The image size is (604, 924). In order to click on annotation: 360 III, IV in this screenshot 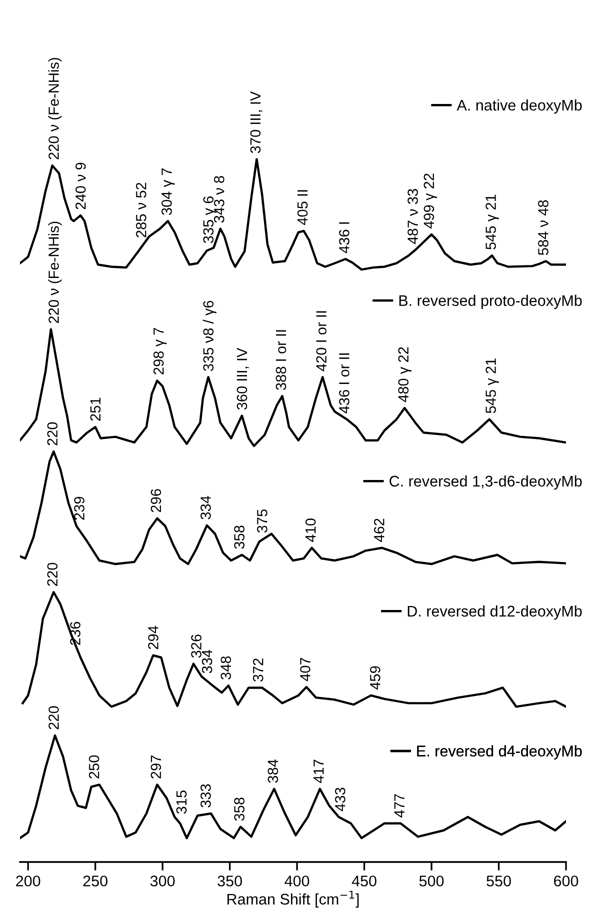, I will do `click(242, 379)`.